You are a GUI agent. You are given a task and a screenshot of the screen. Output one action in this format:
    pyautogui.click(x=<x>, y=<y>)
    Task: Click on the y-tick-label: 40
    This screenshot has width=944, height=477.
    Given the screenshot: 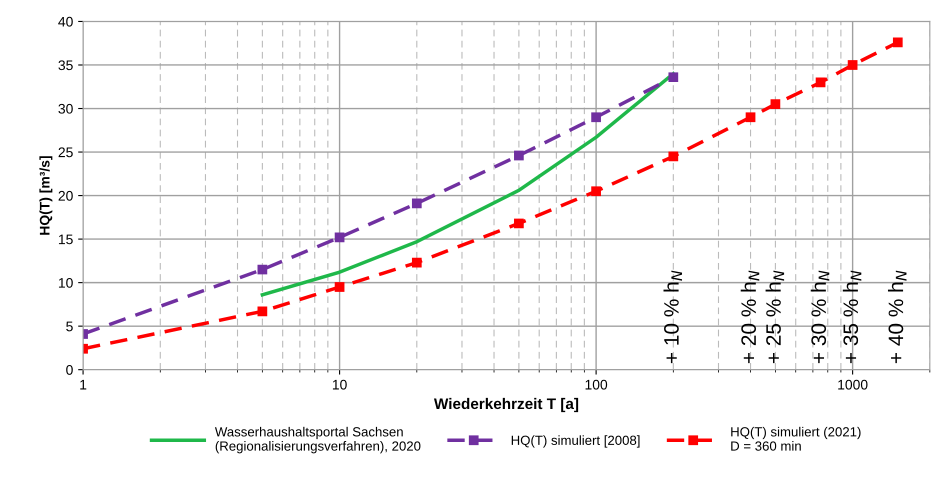 What is the action you would take?
    pyautogui.click(x=65, y=21)
    